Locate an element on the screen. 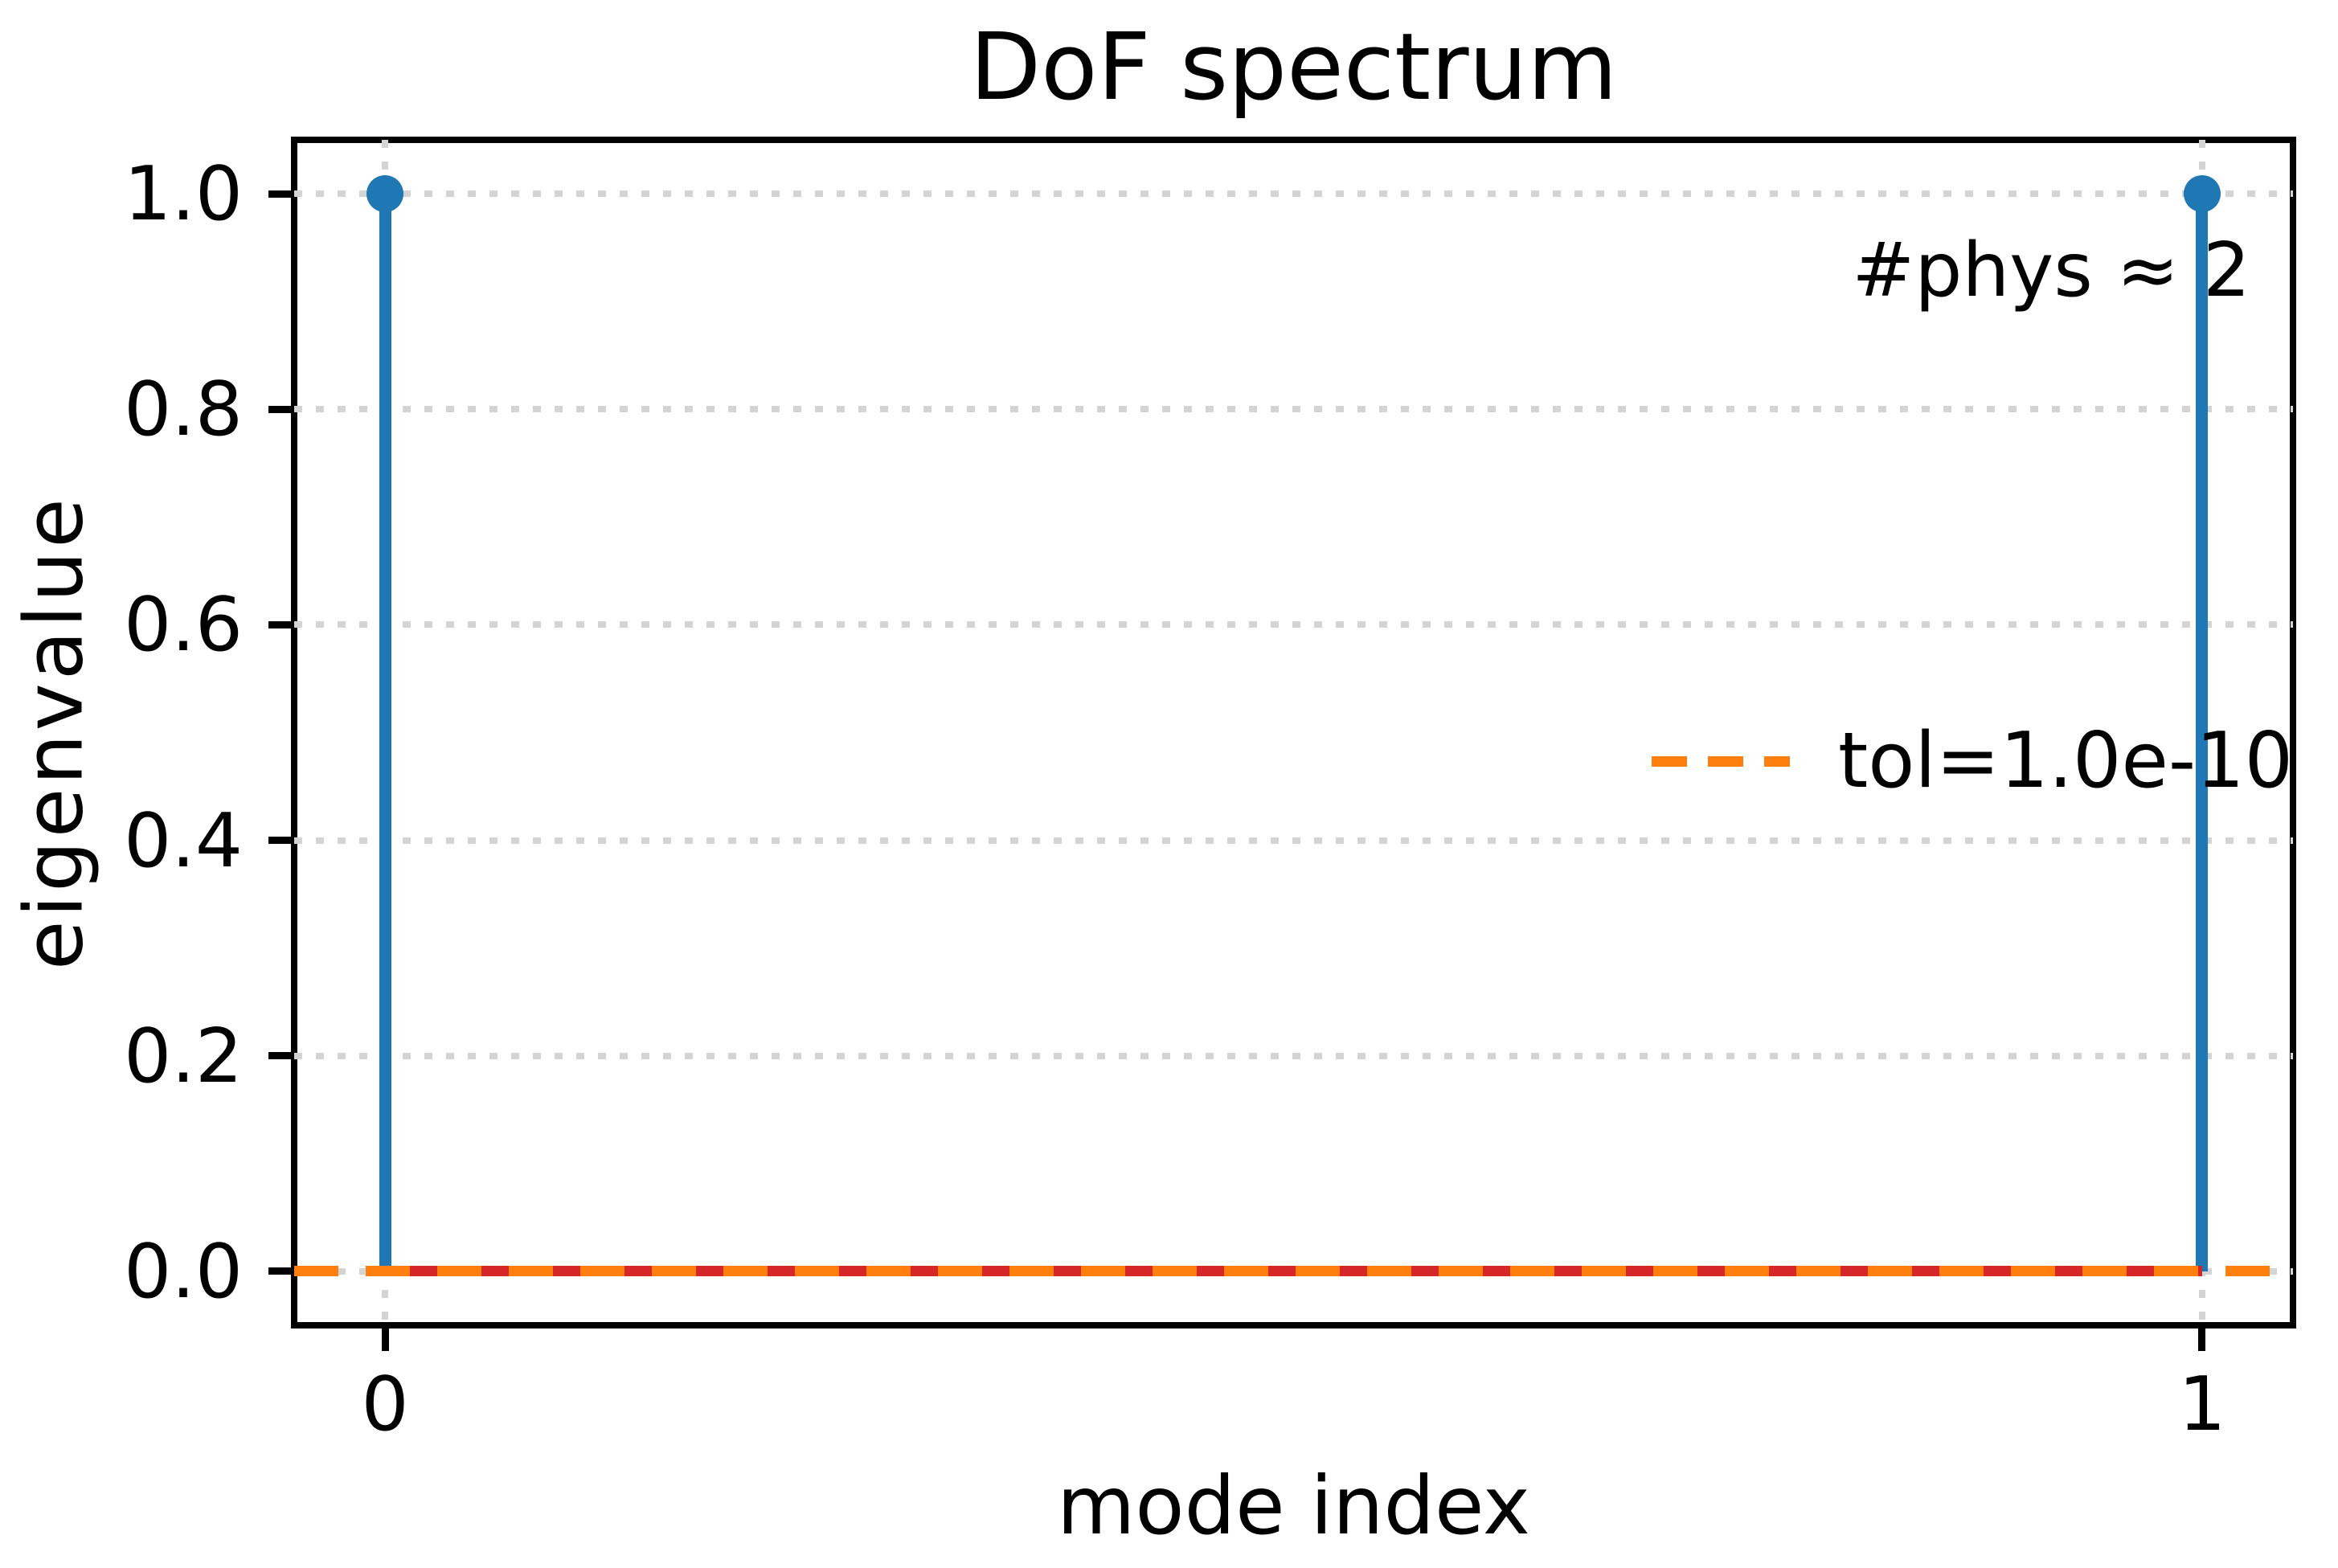 This screenshot has width=2338, height=1568. y-tick-label: 0.8 is located at coordinates (183, 409).